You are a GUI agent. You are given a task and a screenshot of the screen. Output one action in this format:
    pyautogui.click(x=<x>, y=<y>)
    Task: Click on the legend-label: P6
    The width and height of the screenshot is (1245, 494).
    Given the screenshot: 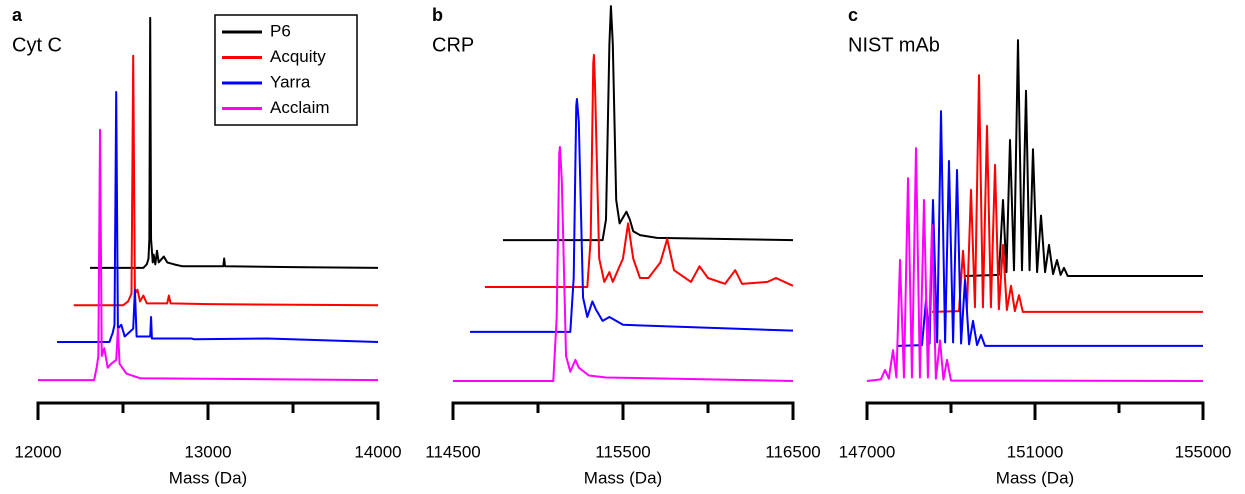 What is the action you would take?
    pyautogui.click(x=280, y=30)
    